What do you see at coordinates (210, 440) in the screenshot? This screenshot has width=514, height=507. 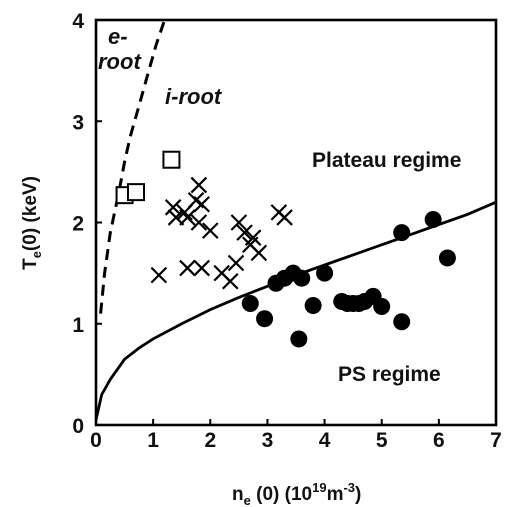 I see `x-tick-label: 2` at bounding box center [210, 440].